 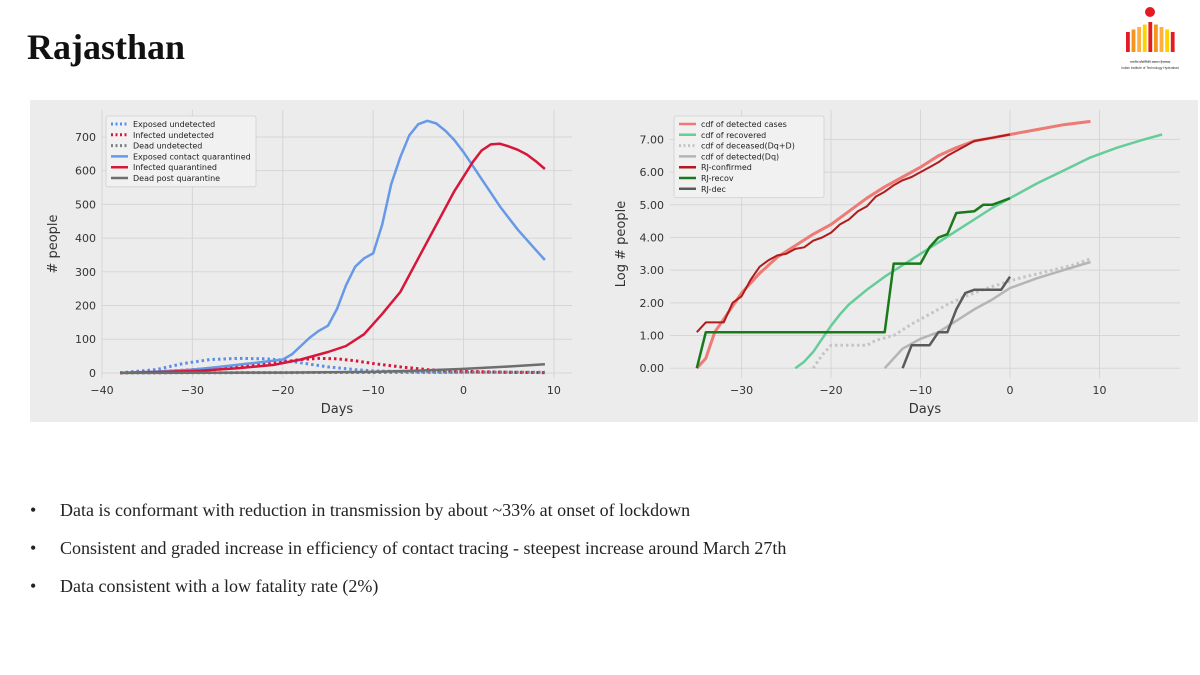 What do you see at coordinates (652, 336) in the screenshot?
I see `y-tick-label: 1.00` at bounding box center [652, 336].